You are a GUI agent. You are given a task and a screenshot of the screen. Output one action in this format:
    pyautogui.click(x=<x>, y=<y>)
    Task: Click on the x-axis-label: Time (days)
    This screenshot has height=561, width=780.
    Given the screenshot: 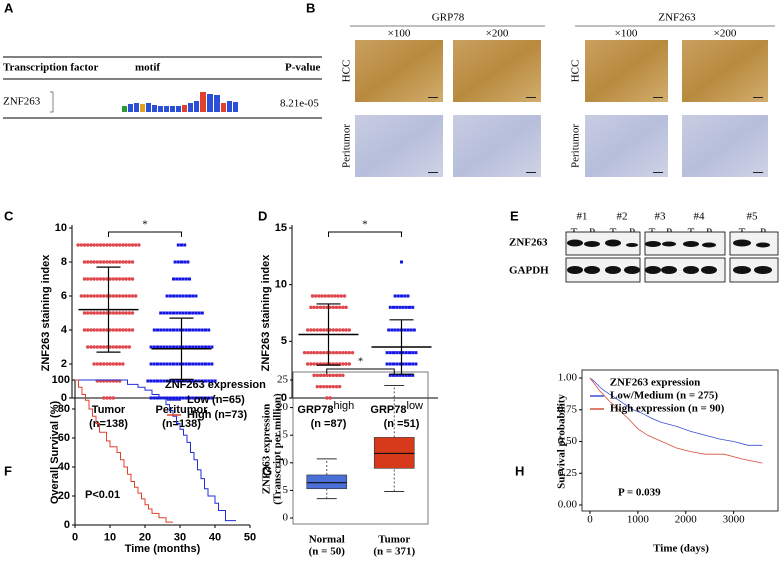 What is the action you would take?
    pyautogui.click(x=681, y=549)
    